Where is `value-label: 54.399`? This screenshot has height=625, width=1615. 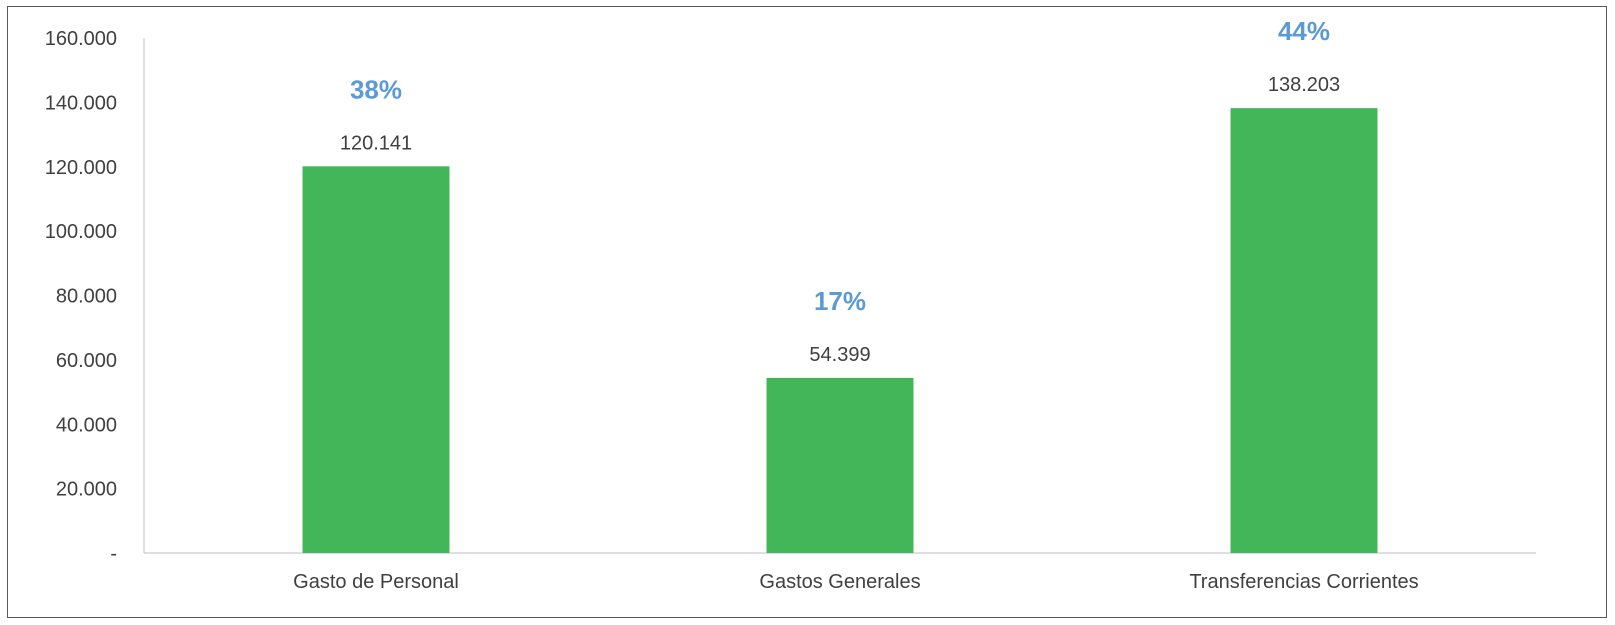 value-label: 54.399 is located at coordinates (839, 355).